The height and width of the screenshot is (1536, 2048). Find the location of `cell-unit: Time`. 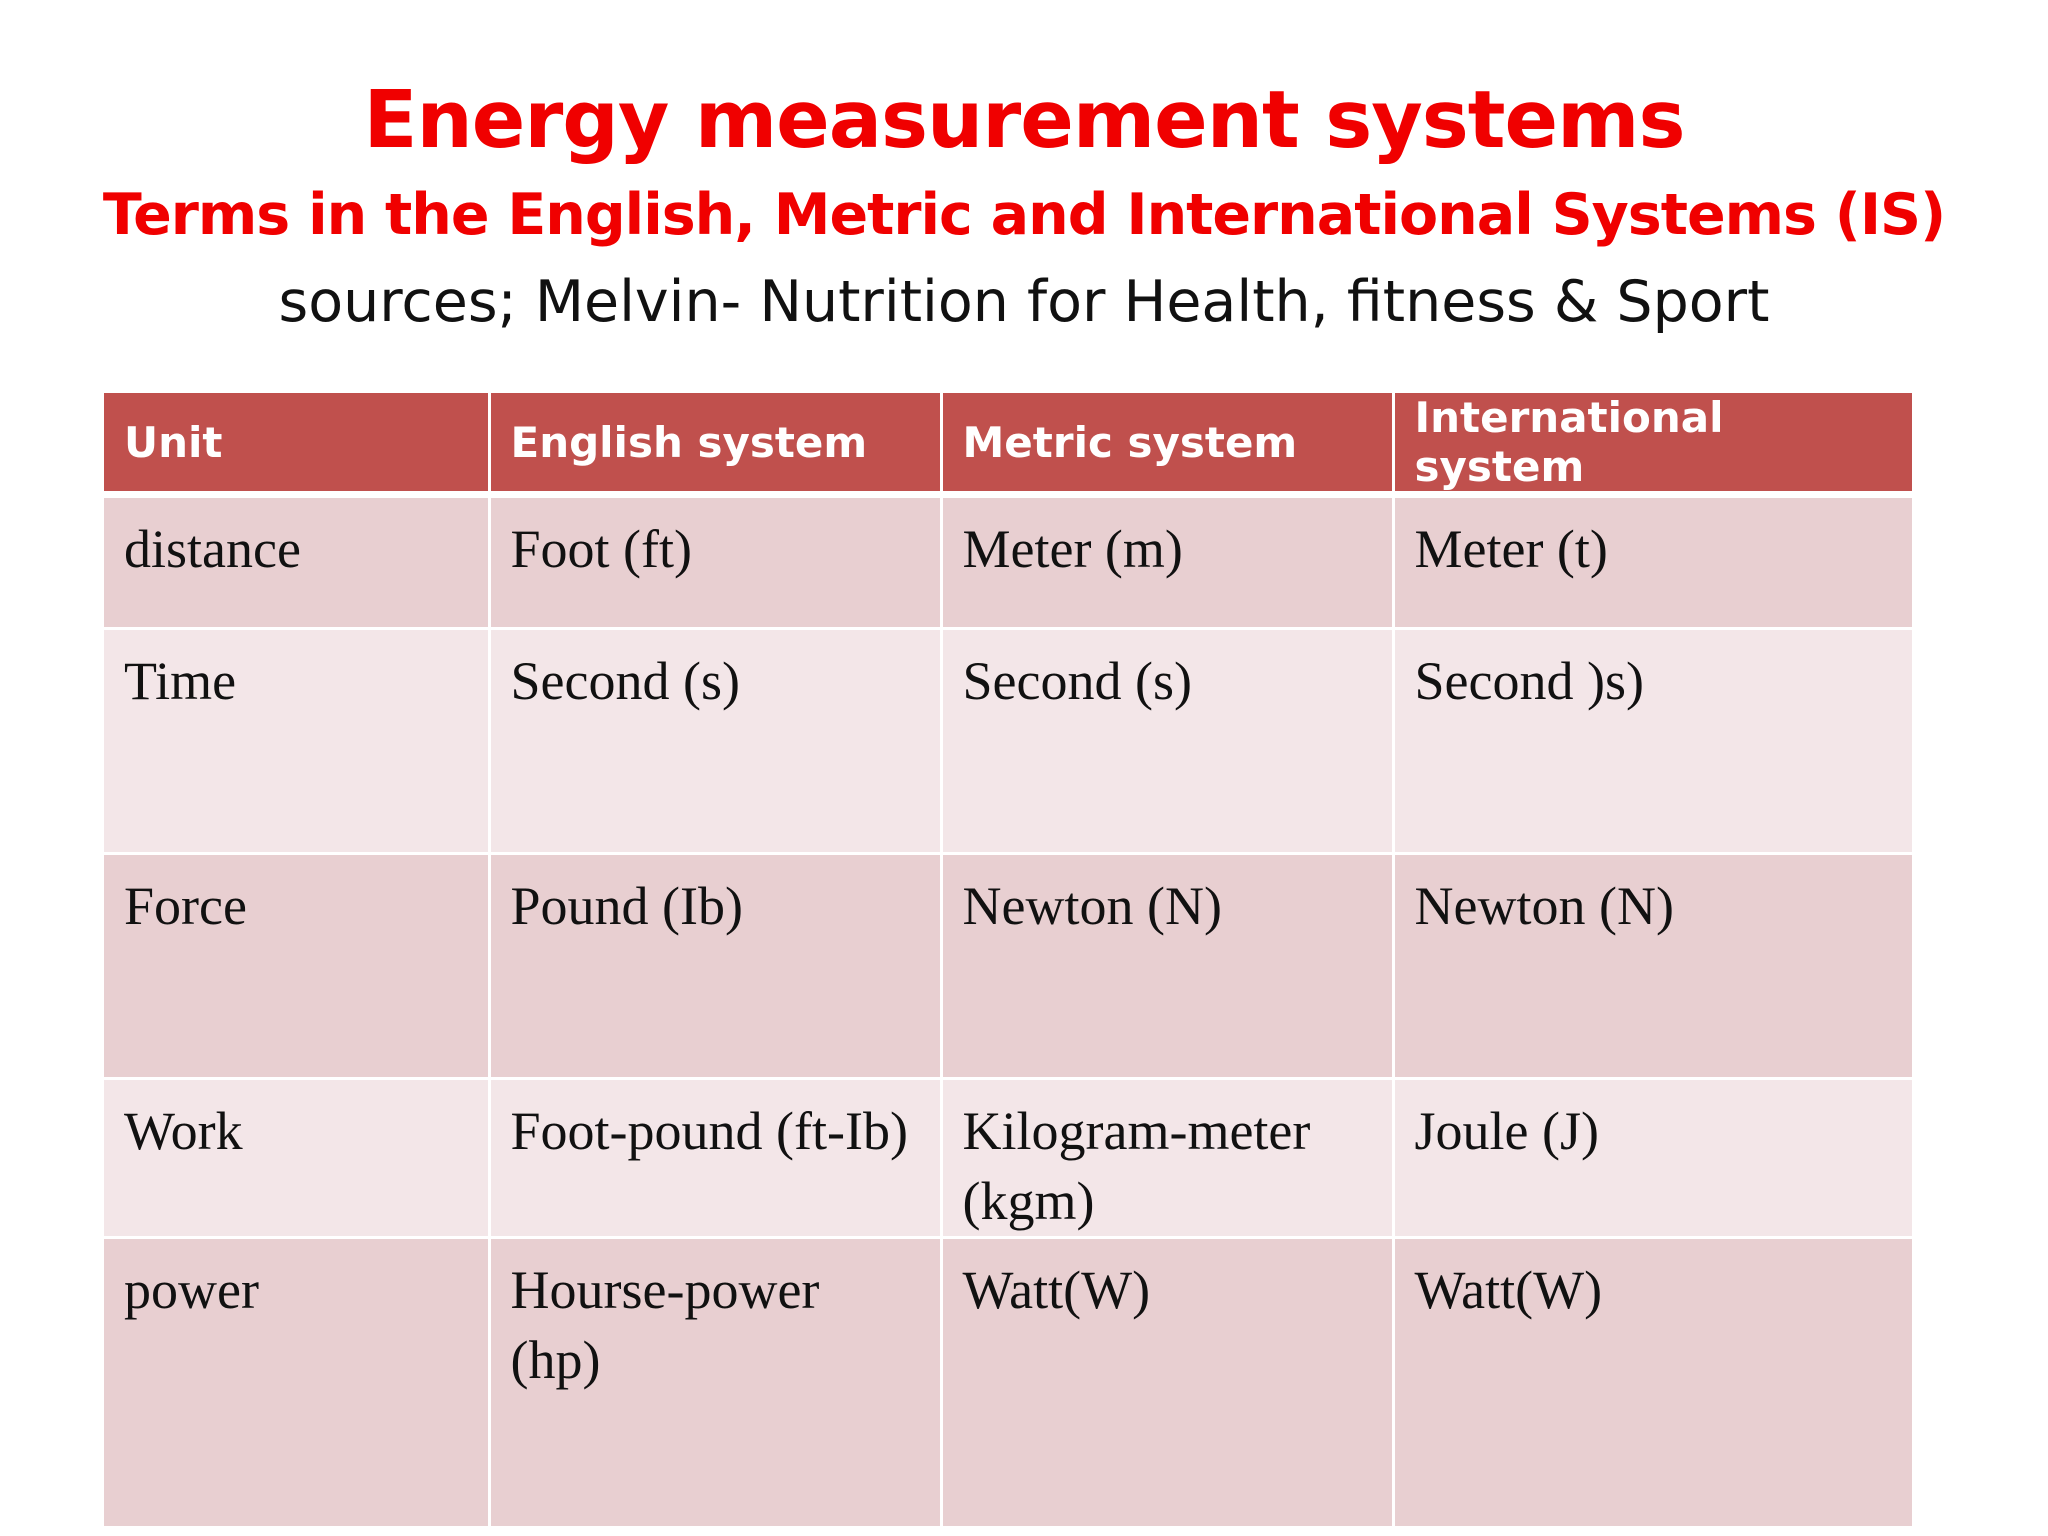

cell-unit: Time is located at coordinates (297, 741).